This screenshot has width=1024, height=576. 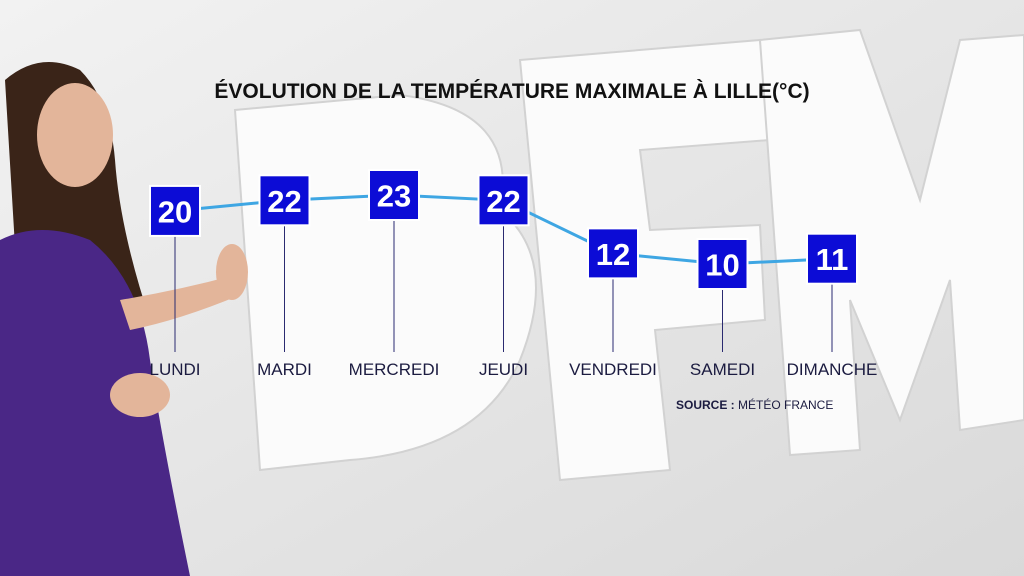 What do you see at coordinates (174, 369) in the screenshot?
I see `x-tick-label: LUNDI` at bounding box center [174, 369].